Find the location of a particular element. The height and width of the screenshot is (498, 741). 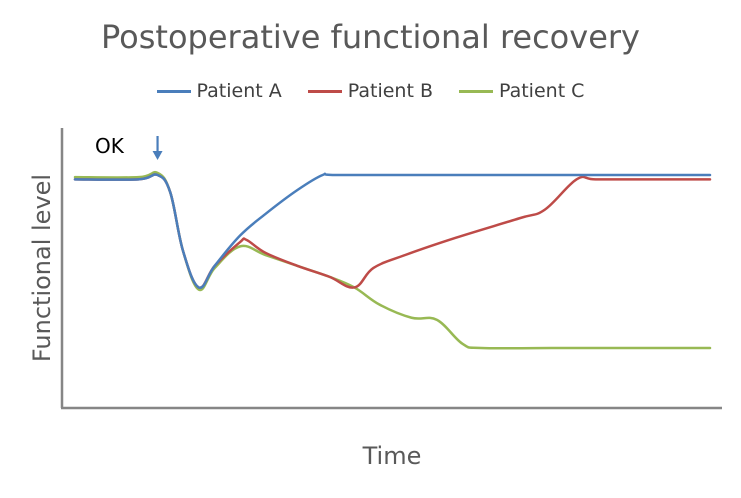

legend: Patient A Patient B Patient C is located at coordinates (370, 91).